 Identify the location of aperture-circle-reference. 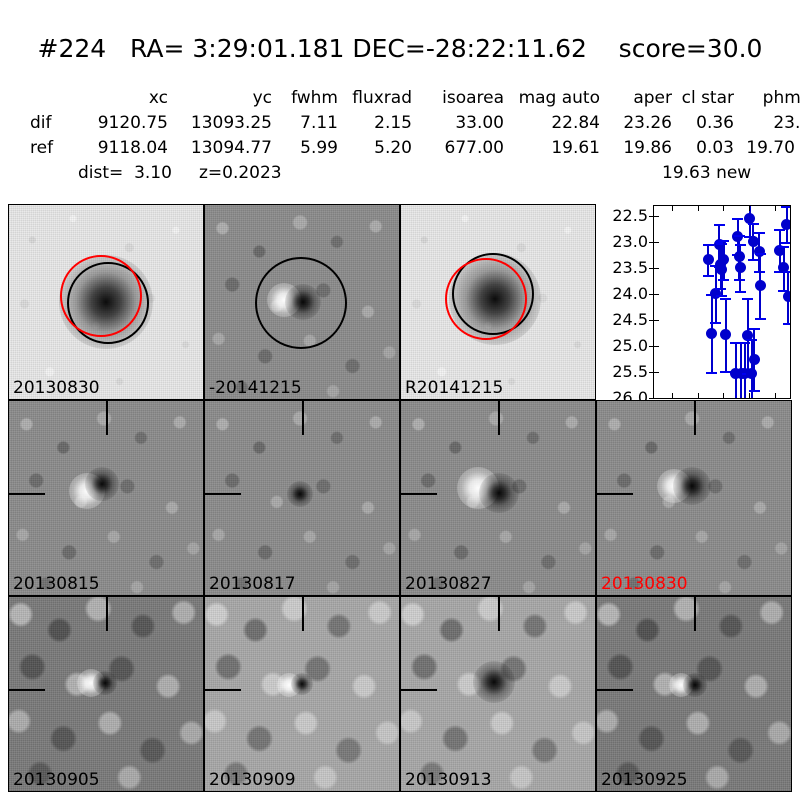
(301, 303).